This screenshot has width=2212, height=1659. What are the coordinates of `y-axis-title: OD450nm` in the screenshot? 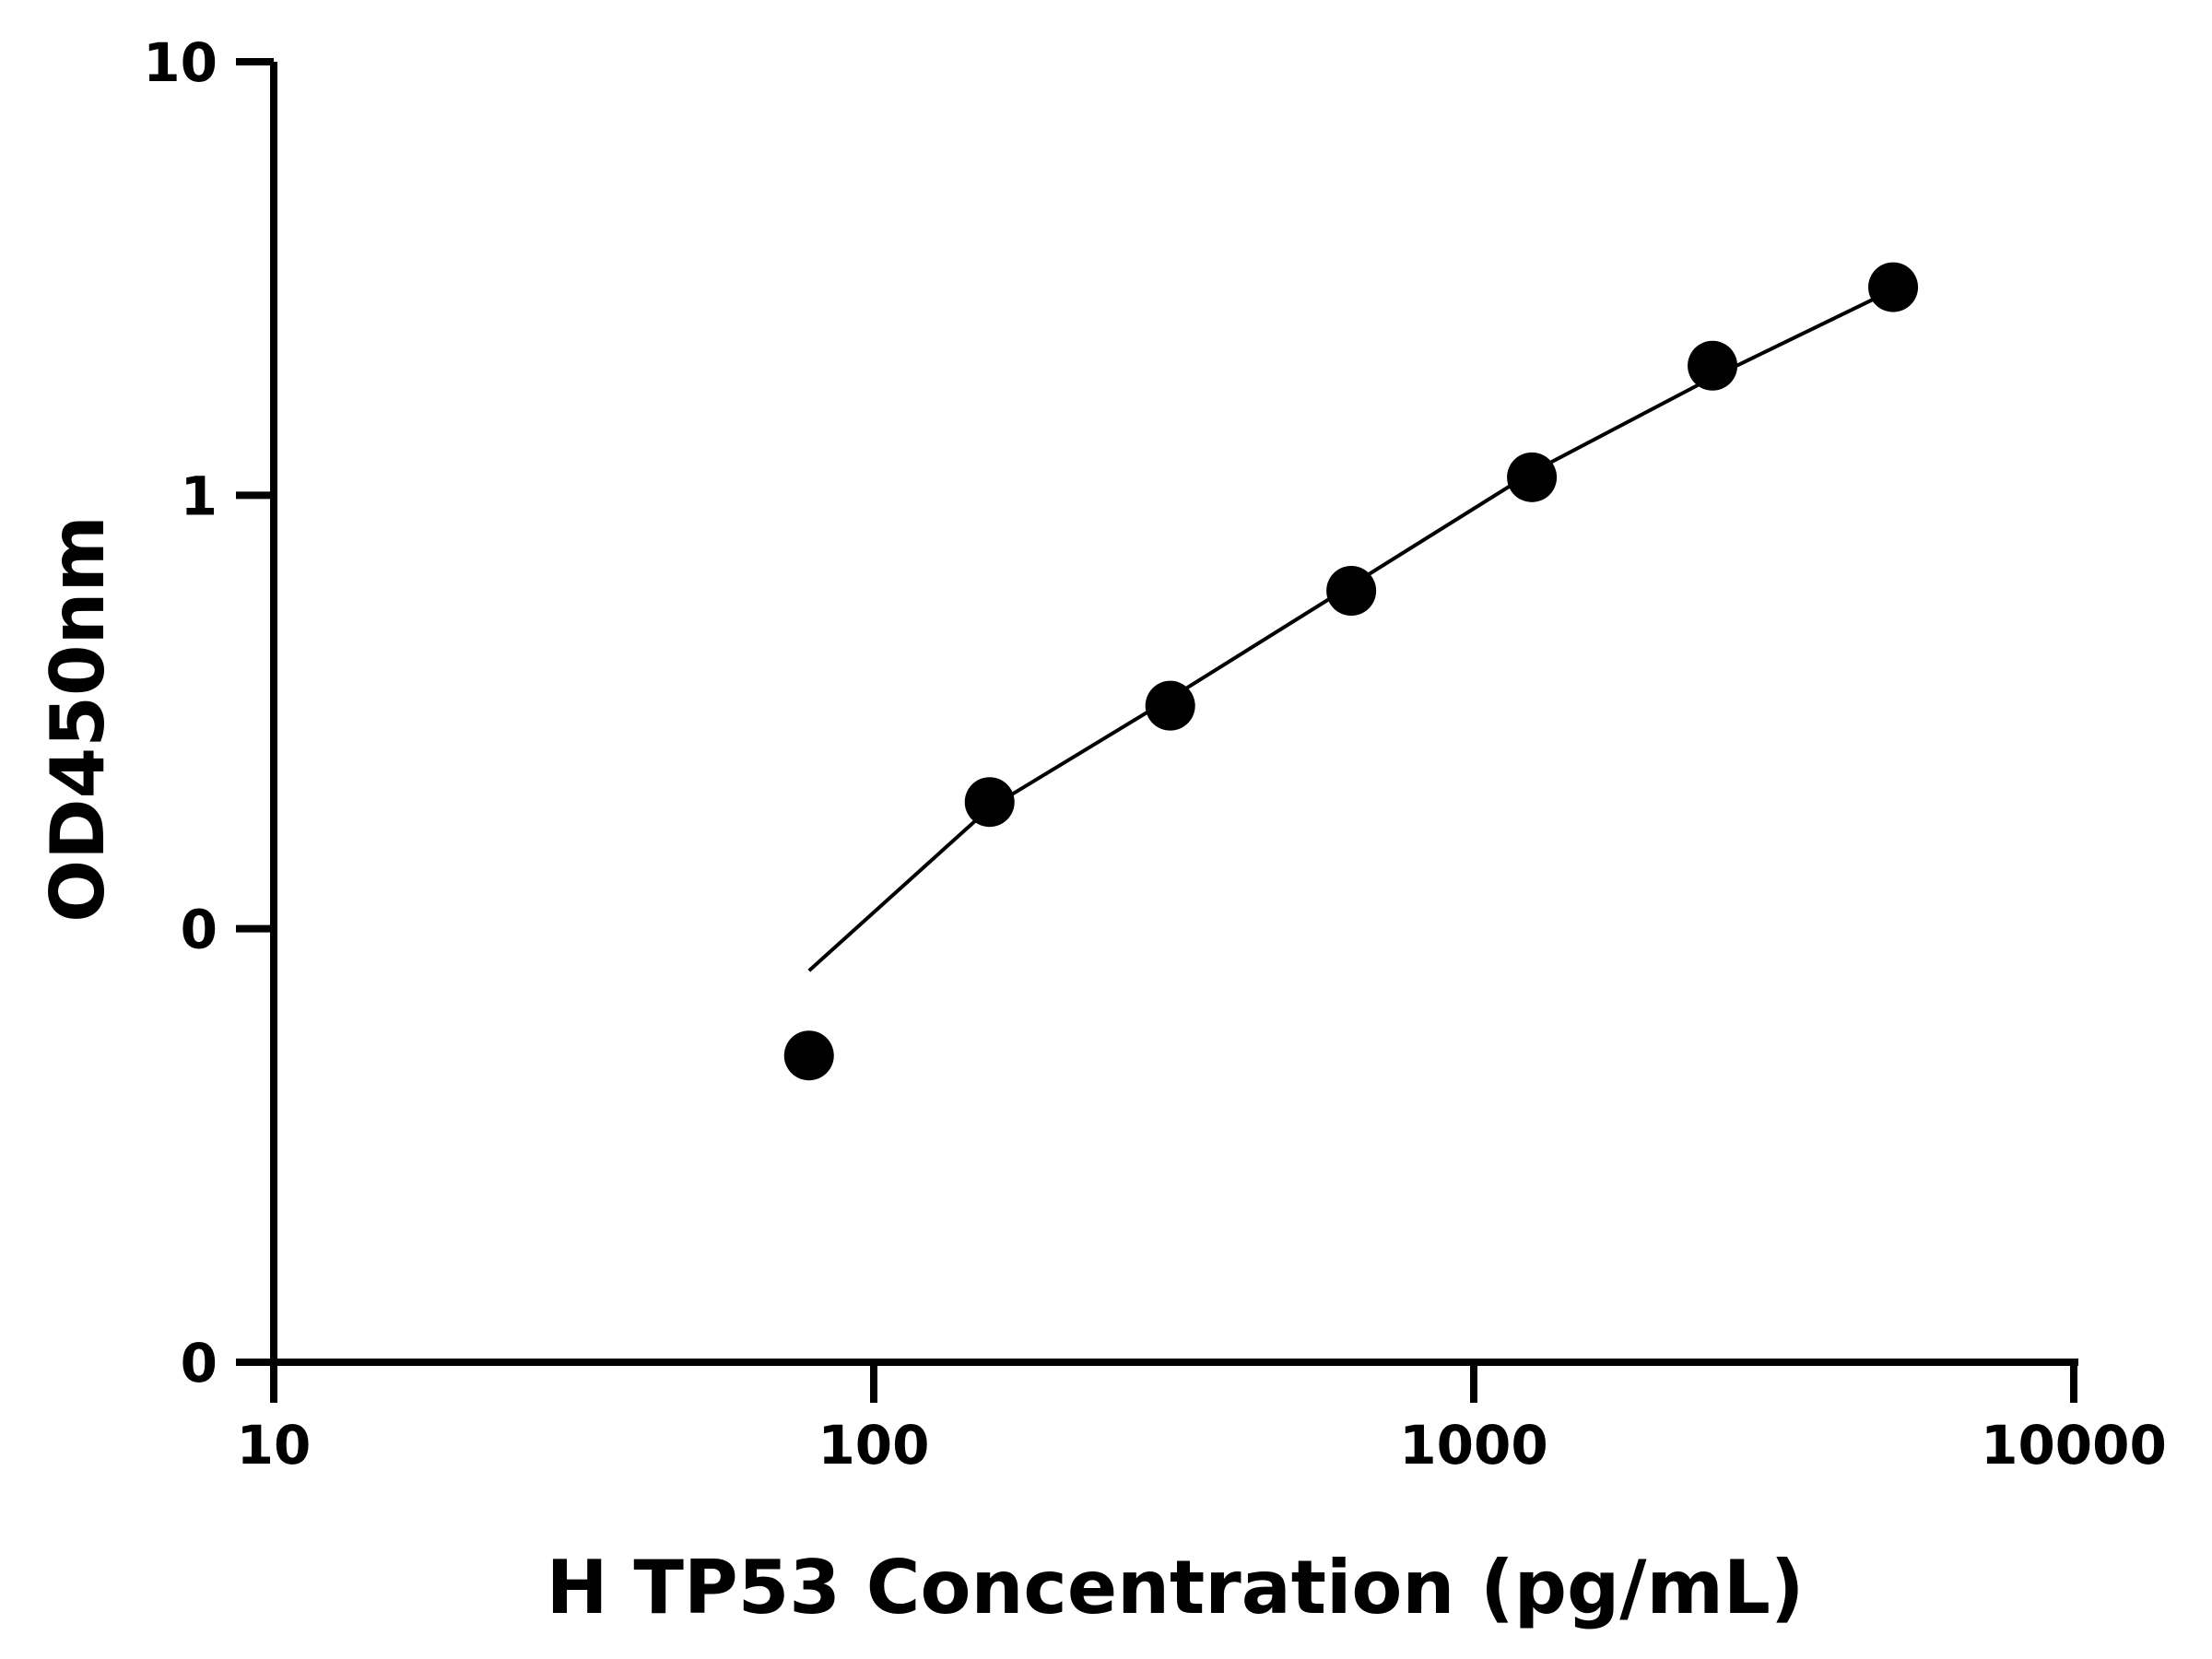 It's located at (78, 719).